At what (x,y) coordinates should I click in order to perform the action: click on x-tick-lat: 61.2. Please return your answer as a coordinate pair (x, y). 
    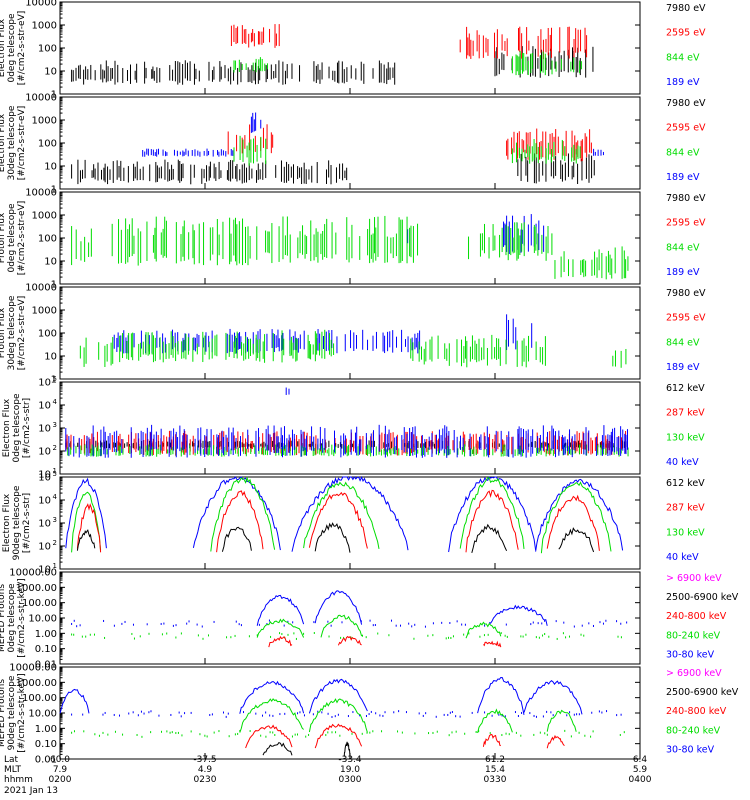
    Looking at the image, I should click on (495, 760).